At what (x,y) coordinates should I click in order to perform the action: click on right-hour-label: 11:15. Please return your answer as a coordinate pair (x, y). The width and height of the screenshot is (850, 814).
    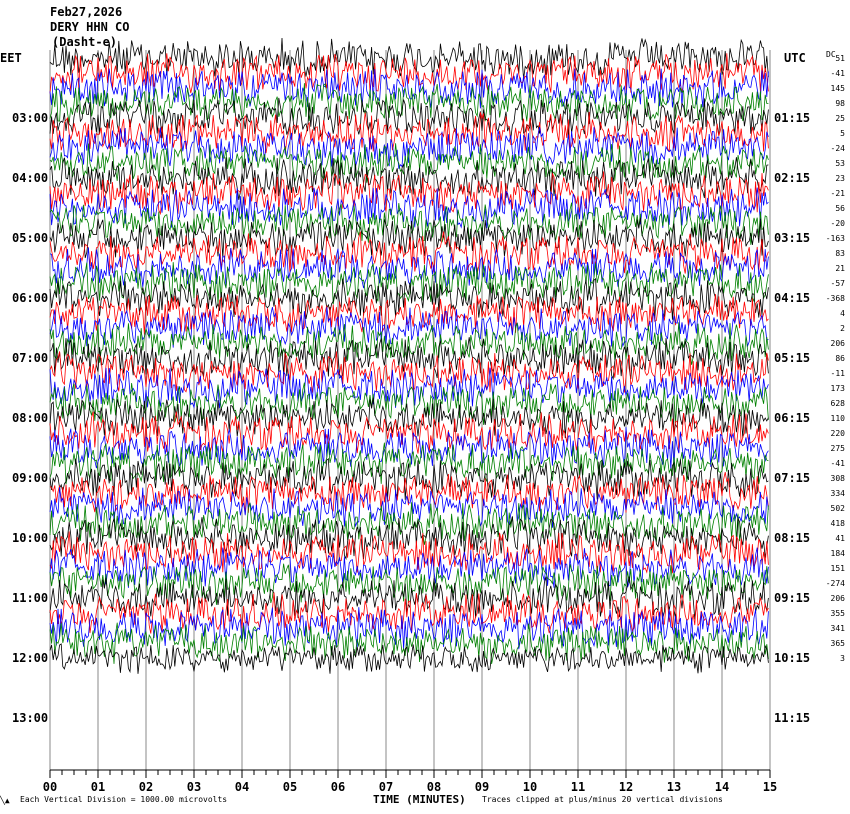
    Looking at the image, I should click on (792, 718).